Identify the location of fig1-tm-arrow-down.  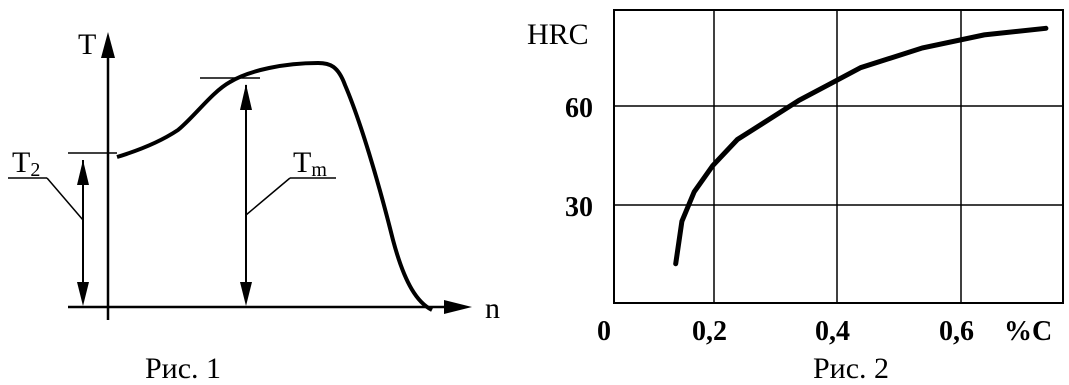
(246, 294).